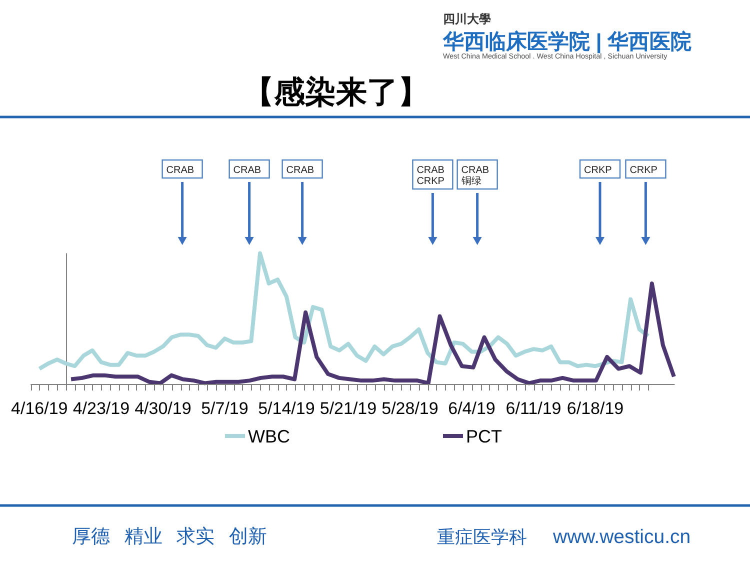 The height and width of the screenshot is (563, 750). I want to click on x-tick-label: 5/7/19, so click(224, 408).